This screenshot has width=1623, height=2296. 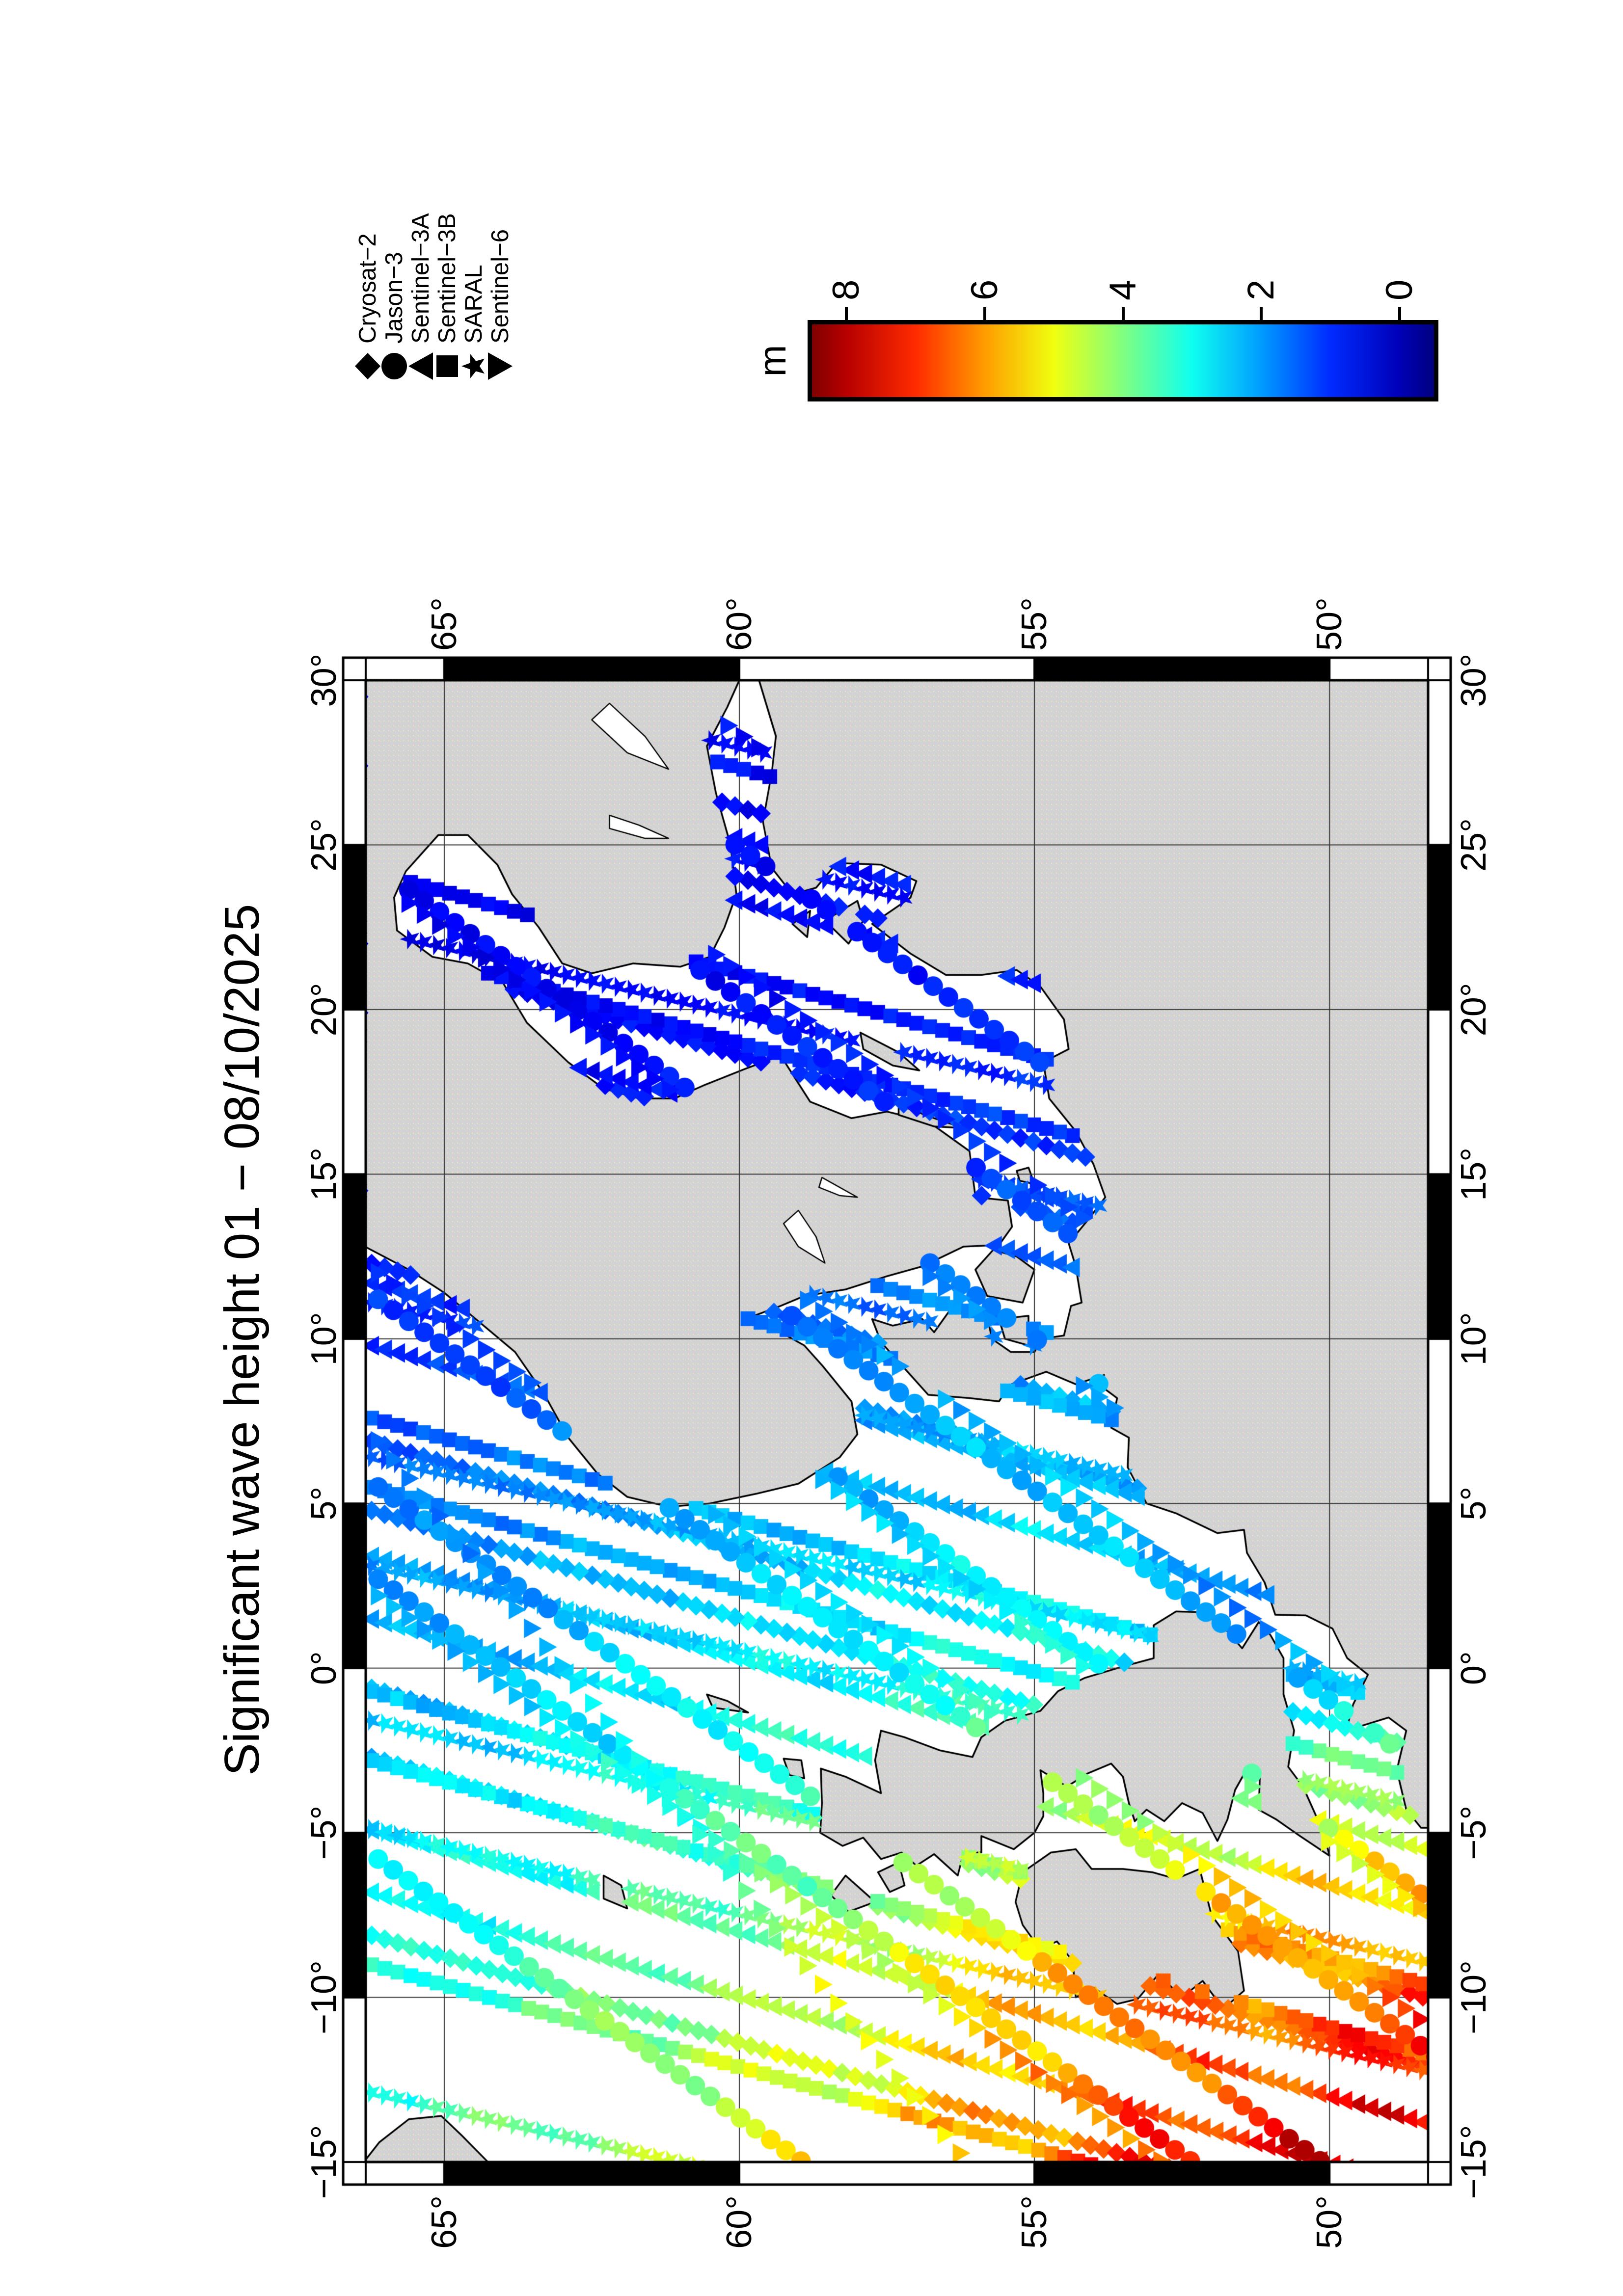 What do you see at coordinates (1473, 2162) in the screenshot?
I see `lon-tick-label-bottom: −15°` at bounding box center [1473, 2162].